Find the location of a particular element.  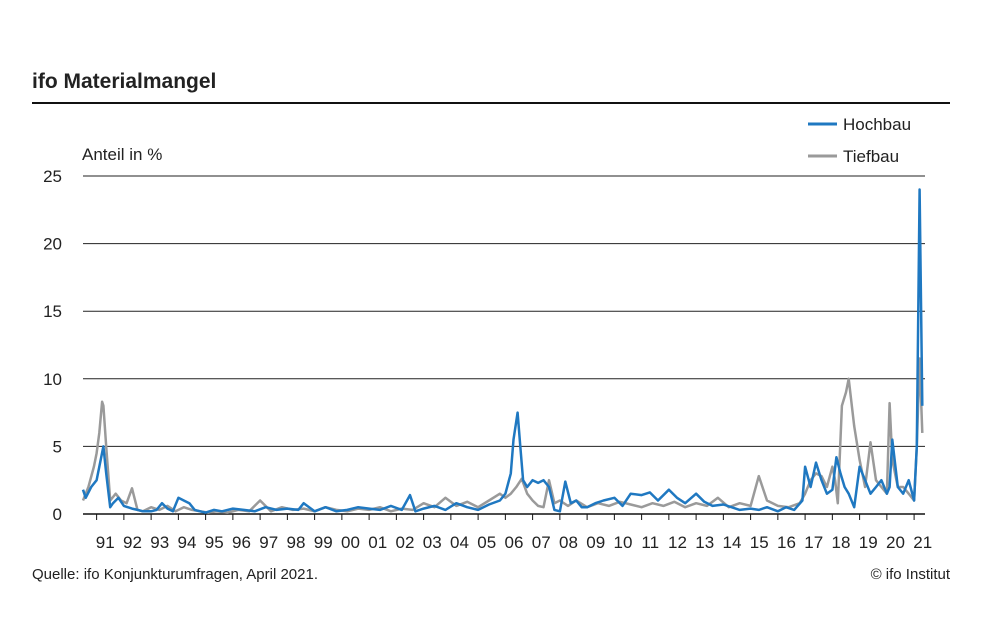

x-tick-label: 00 is located at coordinates (350, 542).